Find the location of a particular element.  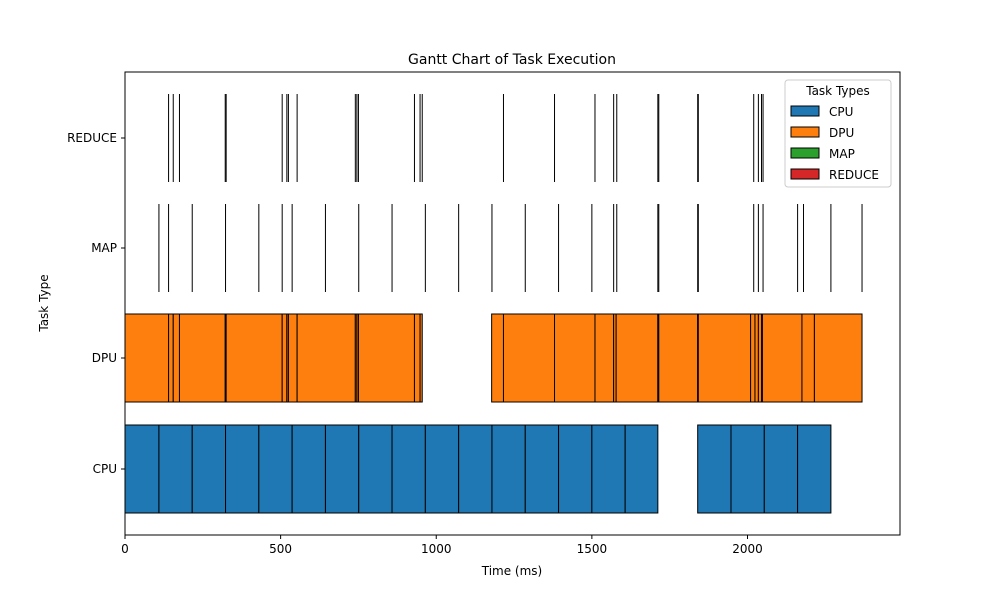

x-tick-label: 1500 is located at coordinates (592, 549).